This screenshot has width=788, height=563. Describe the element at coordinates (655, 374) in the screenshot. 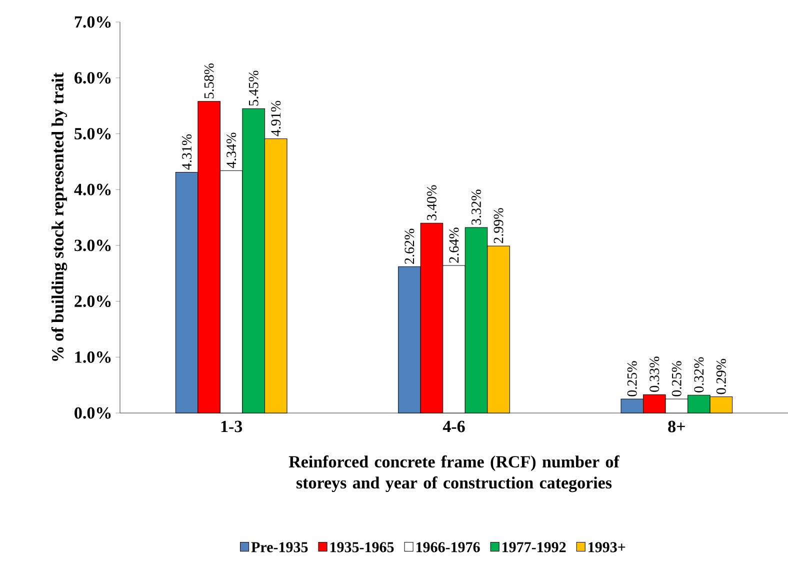

I see `data-label: 0.33%` at that location.